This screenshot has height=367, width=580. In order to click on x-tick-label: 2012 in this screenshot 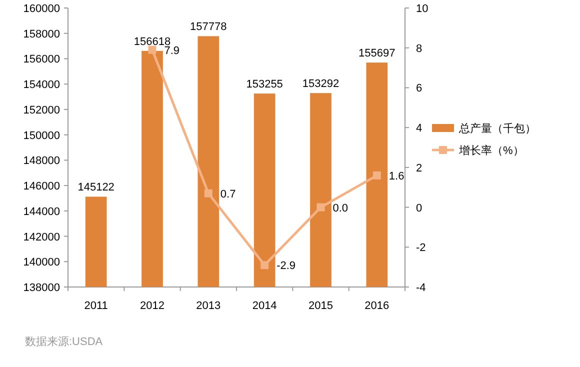, I will do `click(152, 306)`.